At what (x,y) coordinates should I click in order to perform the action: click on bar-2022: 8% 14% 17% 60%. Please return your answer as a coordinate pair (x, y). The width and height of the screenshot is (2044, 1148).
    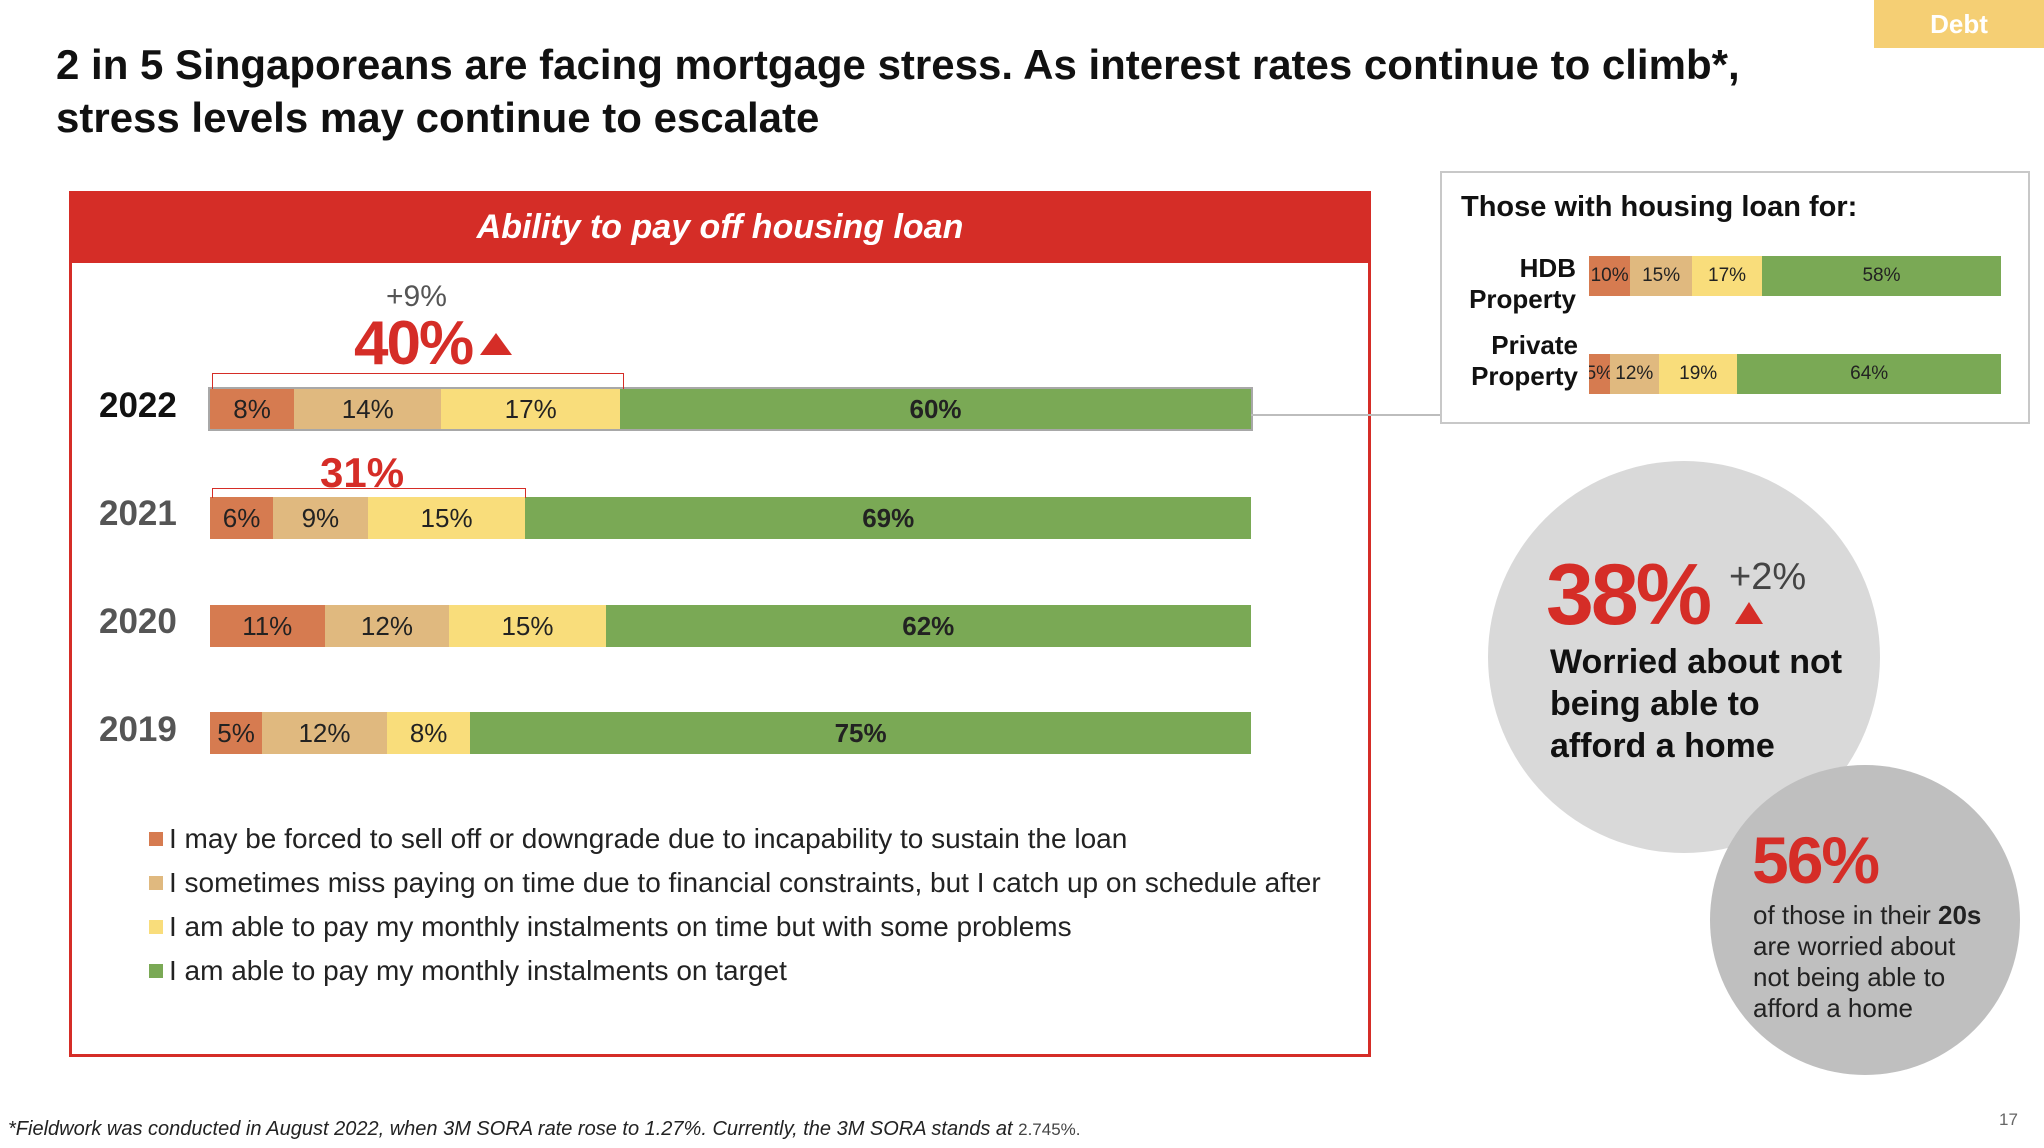
    Looking at the image, I should click on (730, 409).